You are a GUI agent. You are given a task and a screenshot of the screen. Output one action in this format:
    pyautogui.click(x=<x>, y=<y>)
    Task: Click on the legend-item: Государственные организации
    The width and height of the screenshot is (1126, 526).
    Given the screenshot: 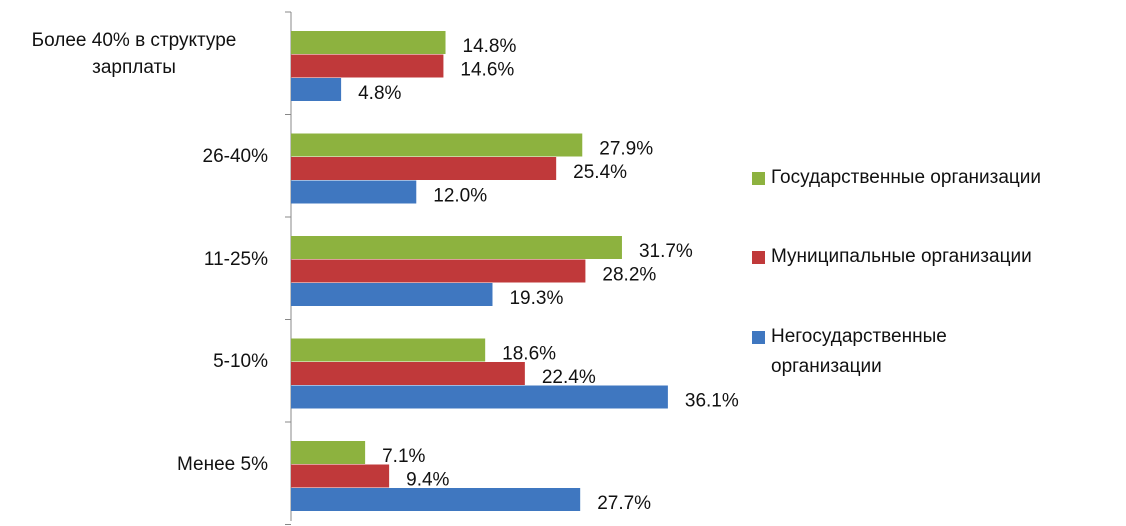 What is the action you would take?
    pyautogui.click(x=932, y=178)
    